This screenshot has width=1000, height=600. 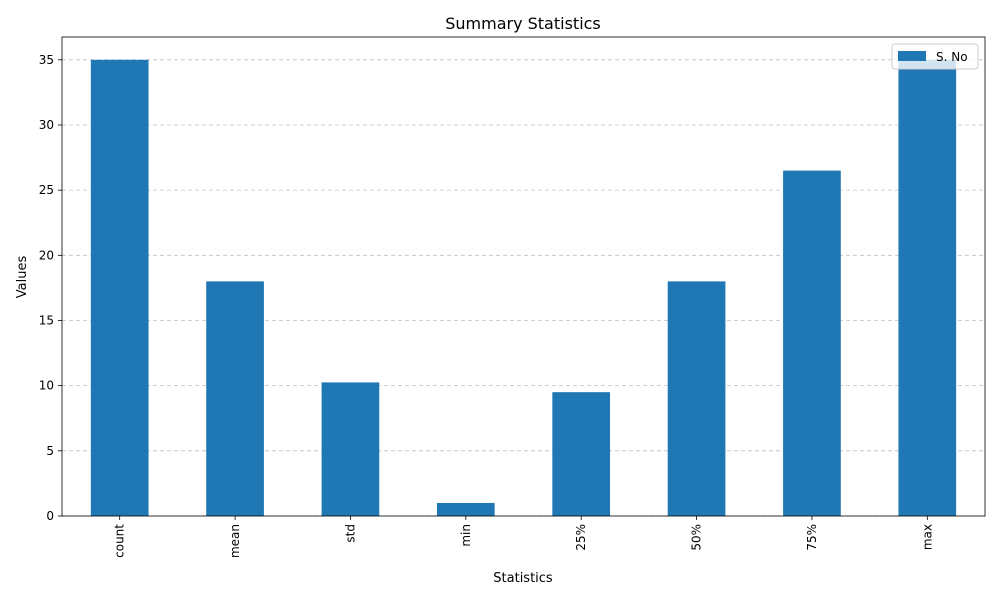 What do you see at coordinates (46, 125) in the screenshot?
I see `y-tick-label: 30` at bounding box center [46, 125].